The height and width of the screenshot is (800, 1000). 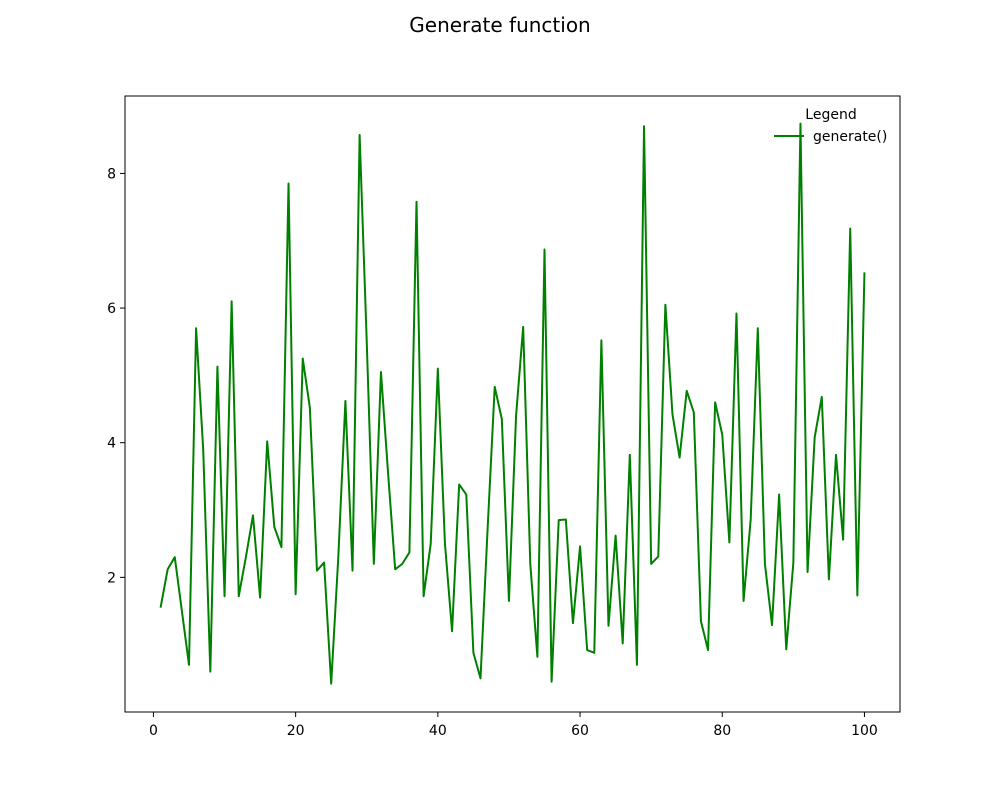 I want to click on x-tick-label: 0, so click(x=153, y=731).